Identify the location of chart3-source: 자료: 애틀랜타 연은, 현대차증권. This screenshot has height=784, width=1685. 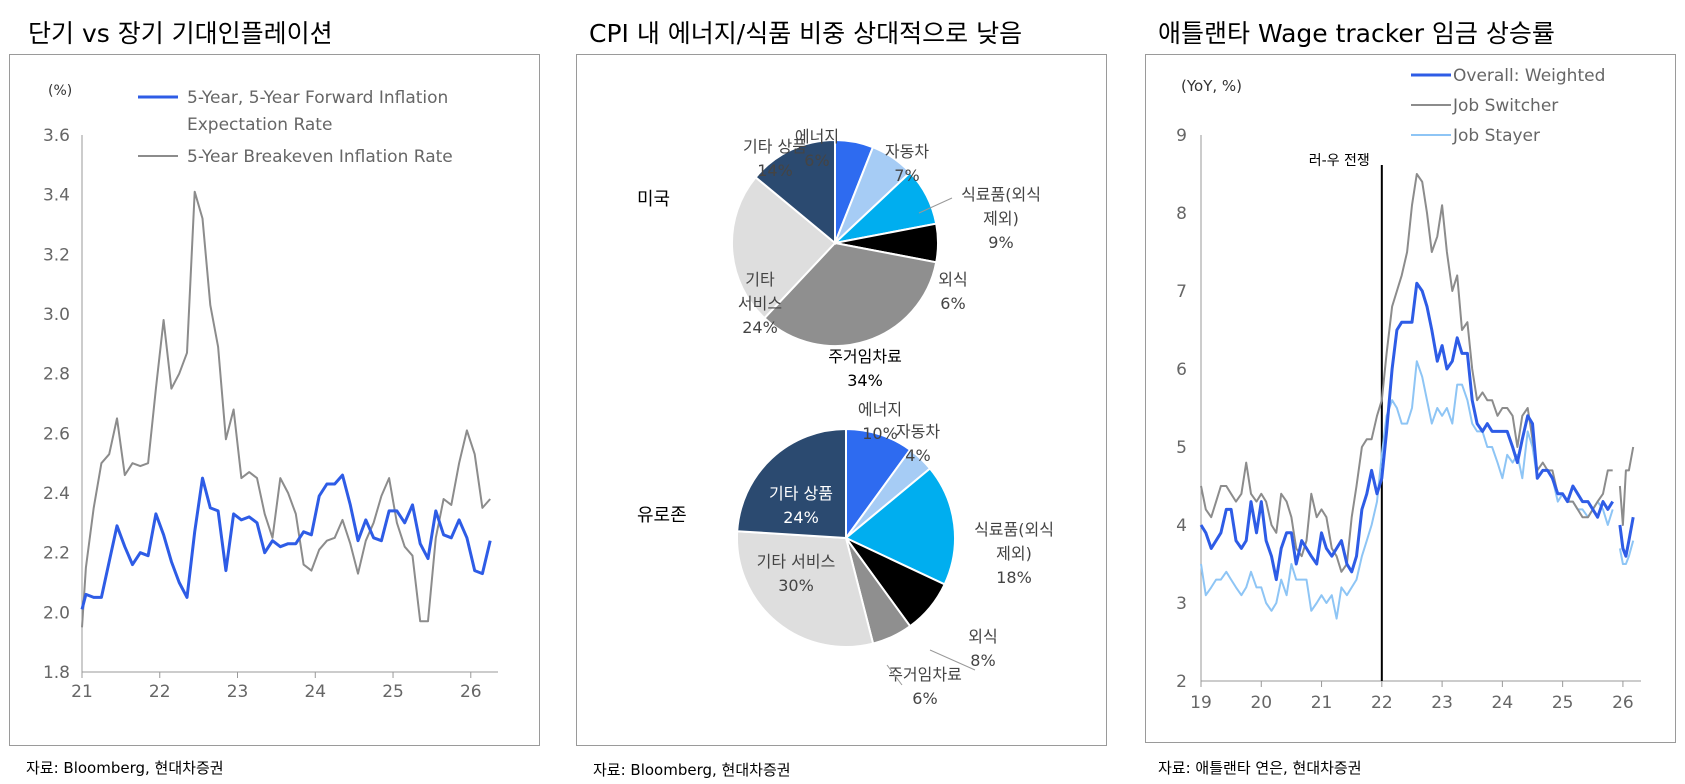
(1260, 768).